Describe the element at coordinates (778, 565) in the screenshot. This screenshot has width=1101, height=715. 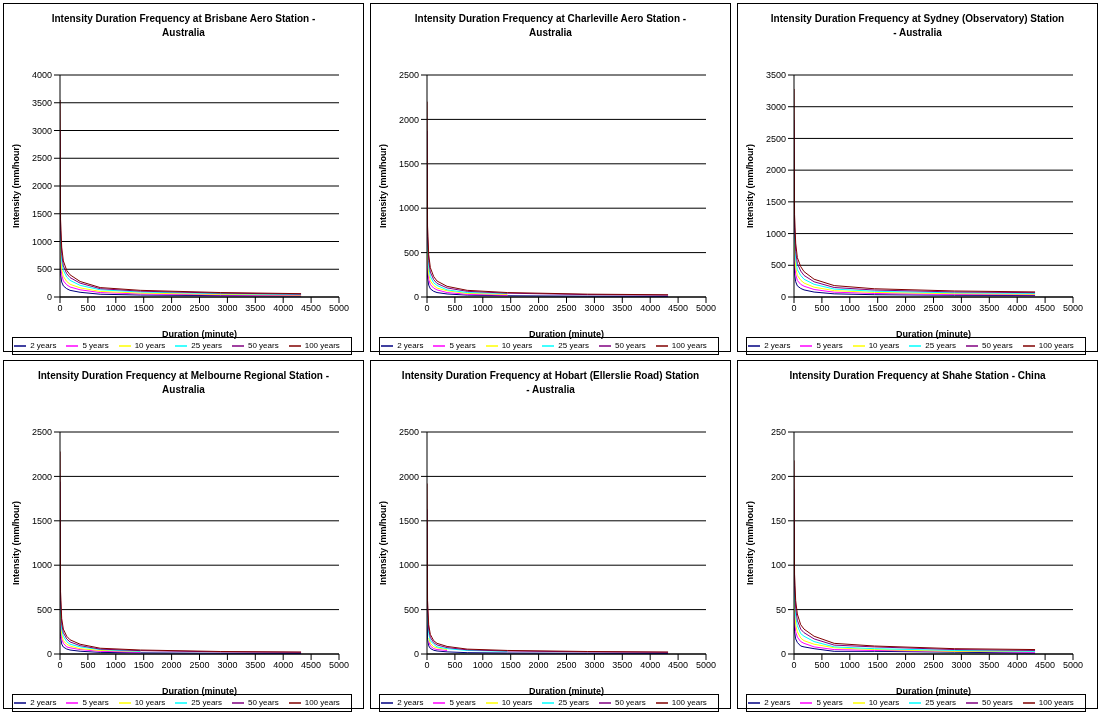
I see `y-tick-label: 100` at that location.